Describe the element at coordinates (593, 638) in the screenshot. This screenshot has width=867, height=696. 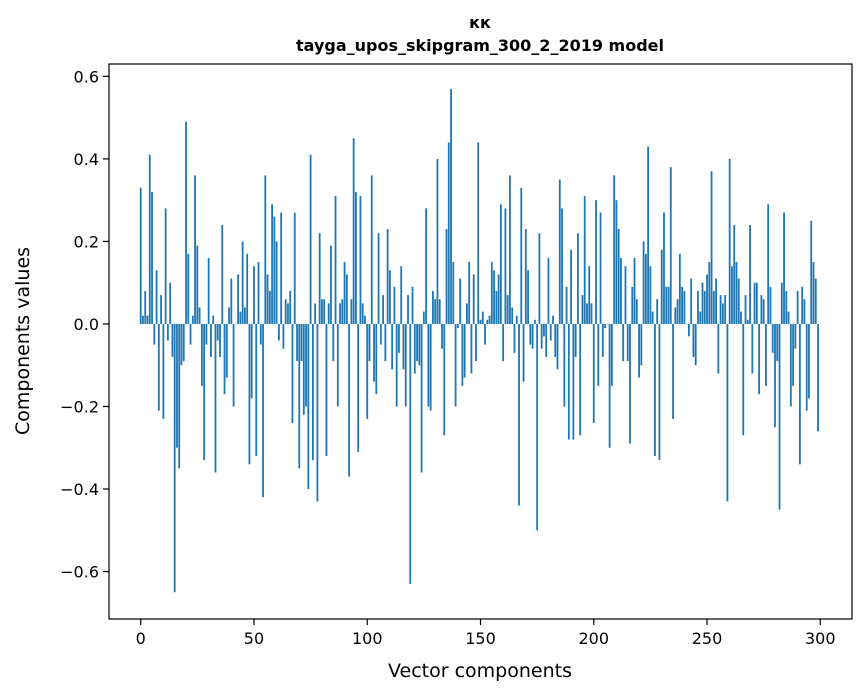
I see `x-tick-label: 200` at that location.